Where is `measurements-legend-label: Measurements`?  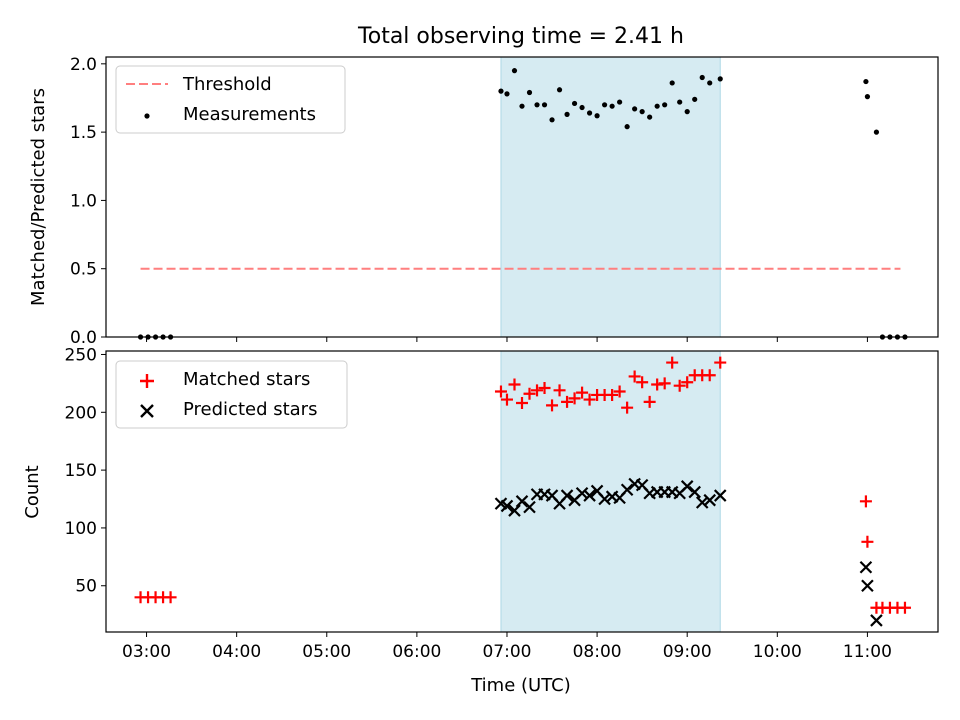 measurements-legend-label: Measurements is located at coordinates (249, 114).